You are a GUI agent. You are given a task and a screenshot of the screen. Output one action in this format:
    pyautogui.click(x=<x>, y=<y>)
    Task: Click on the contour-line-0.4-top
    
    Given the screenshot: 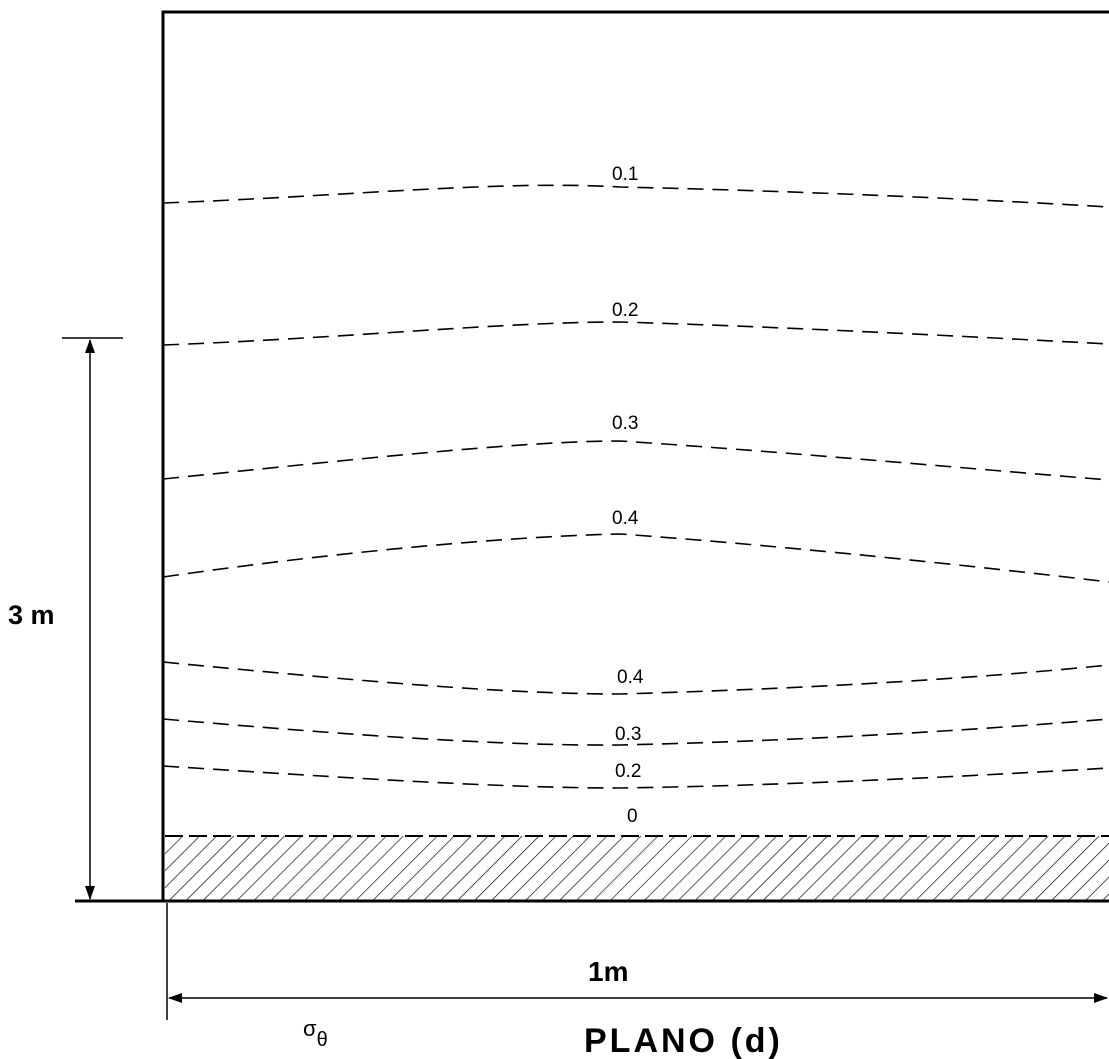 What is the action you would take?
    pyautogui.click(x=635, y=558)
    